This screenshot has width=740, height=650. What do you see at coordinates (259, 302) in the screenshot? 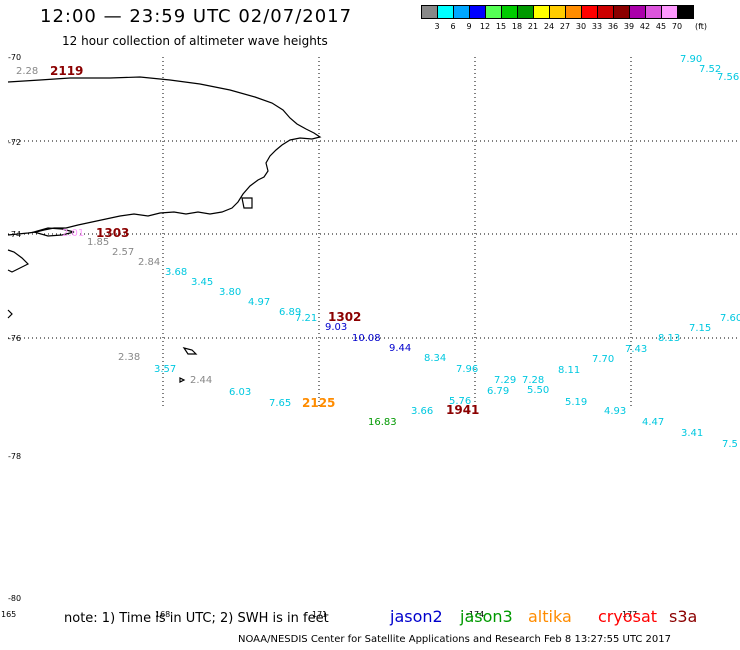
I see `wave-height-label: 4.97` at bounding box center [259, 302].